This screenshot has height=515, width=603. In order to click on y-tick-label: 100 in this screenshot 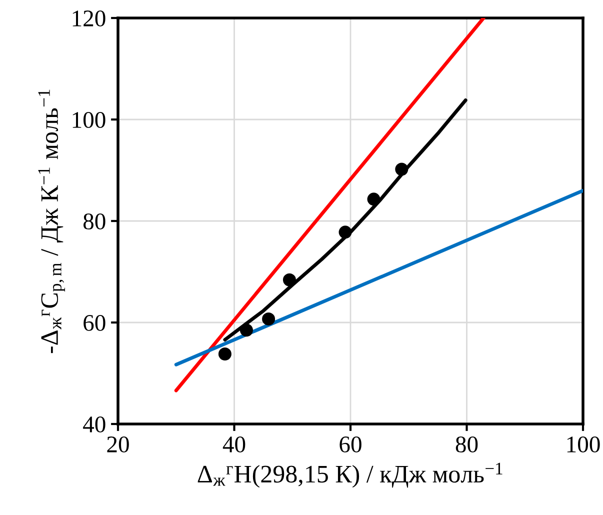, I will do `click(89, 120)`.